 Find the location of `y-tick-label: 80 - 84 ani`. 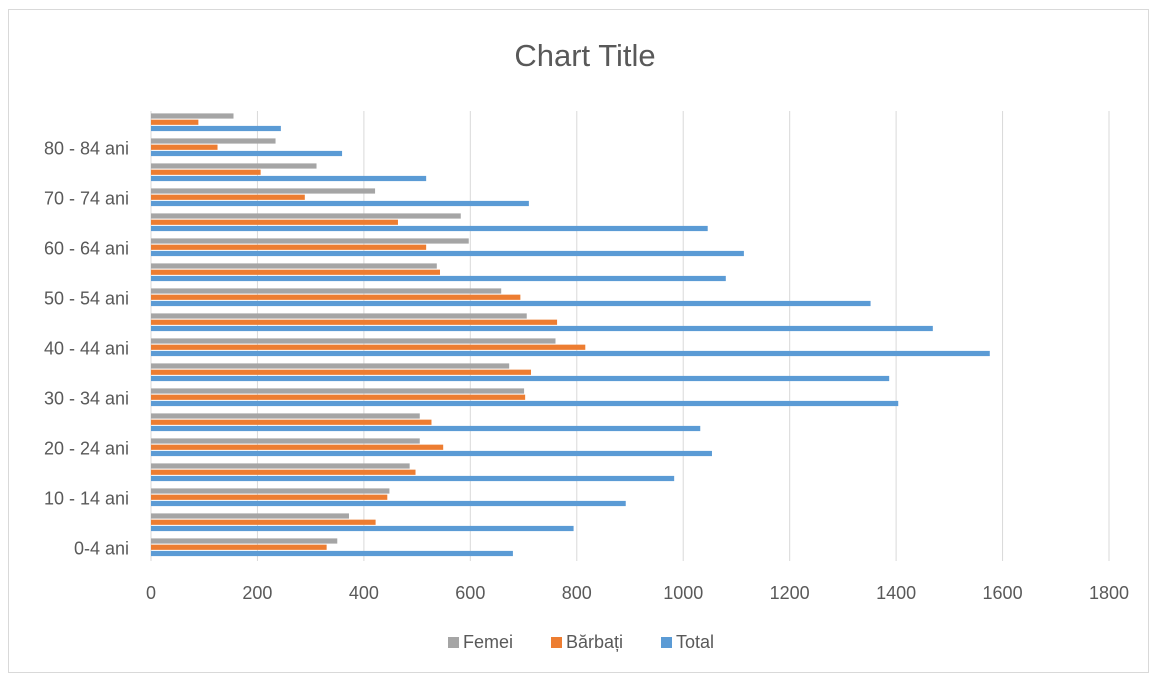

y-tick-label: 80 - 84 ani is located at coordinates (86, 149).